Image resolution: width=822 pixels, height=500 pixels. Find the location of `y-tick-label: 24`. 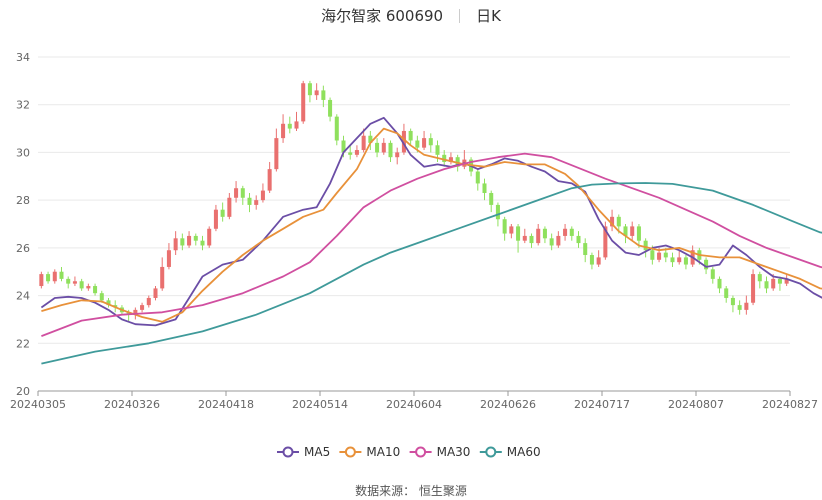

y-tick-label: 24 is located at coordinates (23, 296).